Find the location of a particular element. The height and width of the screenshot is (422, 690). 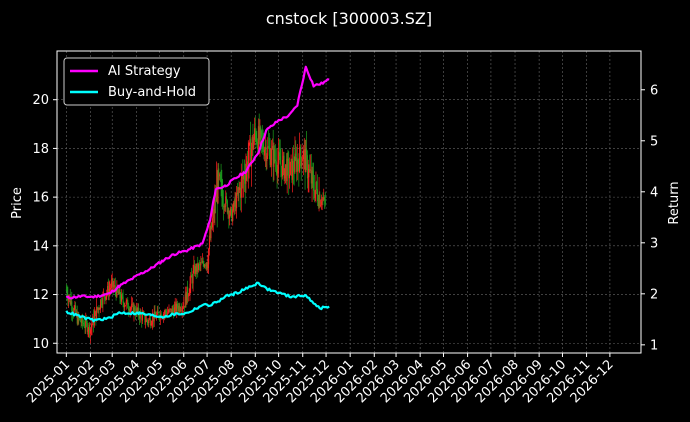

right-tick-label: 2 is located at coordinates (654, 294).